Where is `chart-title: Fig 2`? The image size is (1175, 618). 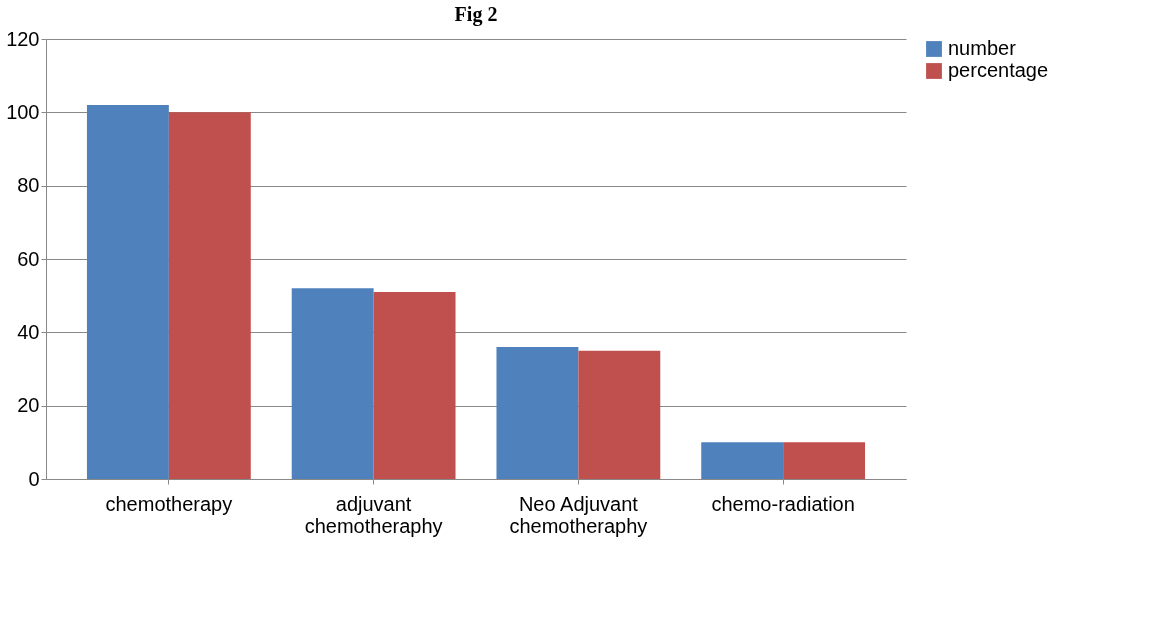 chart-title: Fig 2 is located at coordinates (476, 14).